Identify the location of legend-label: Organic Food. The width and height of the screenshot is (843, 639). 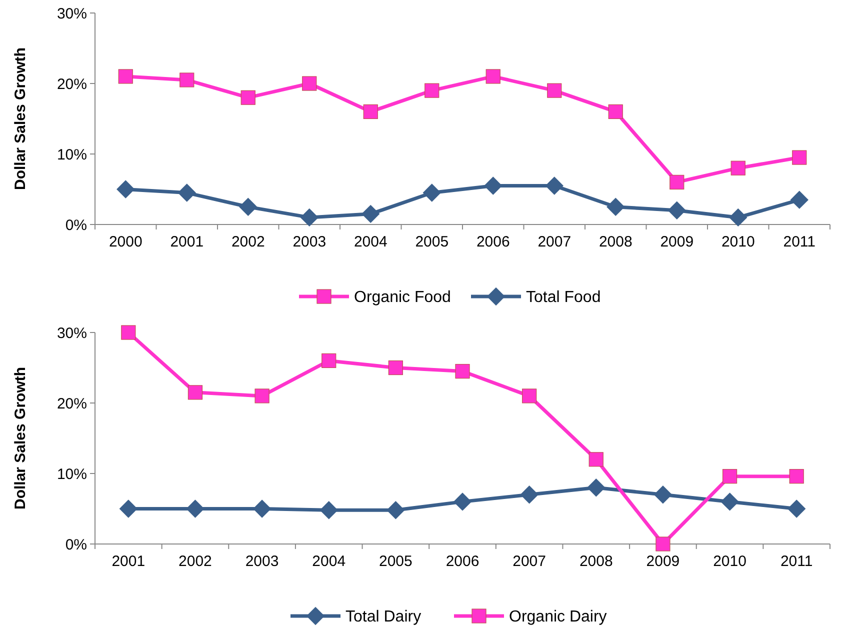
(402, 297).